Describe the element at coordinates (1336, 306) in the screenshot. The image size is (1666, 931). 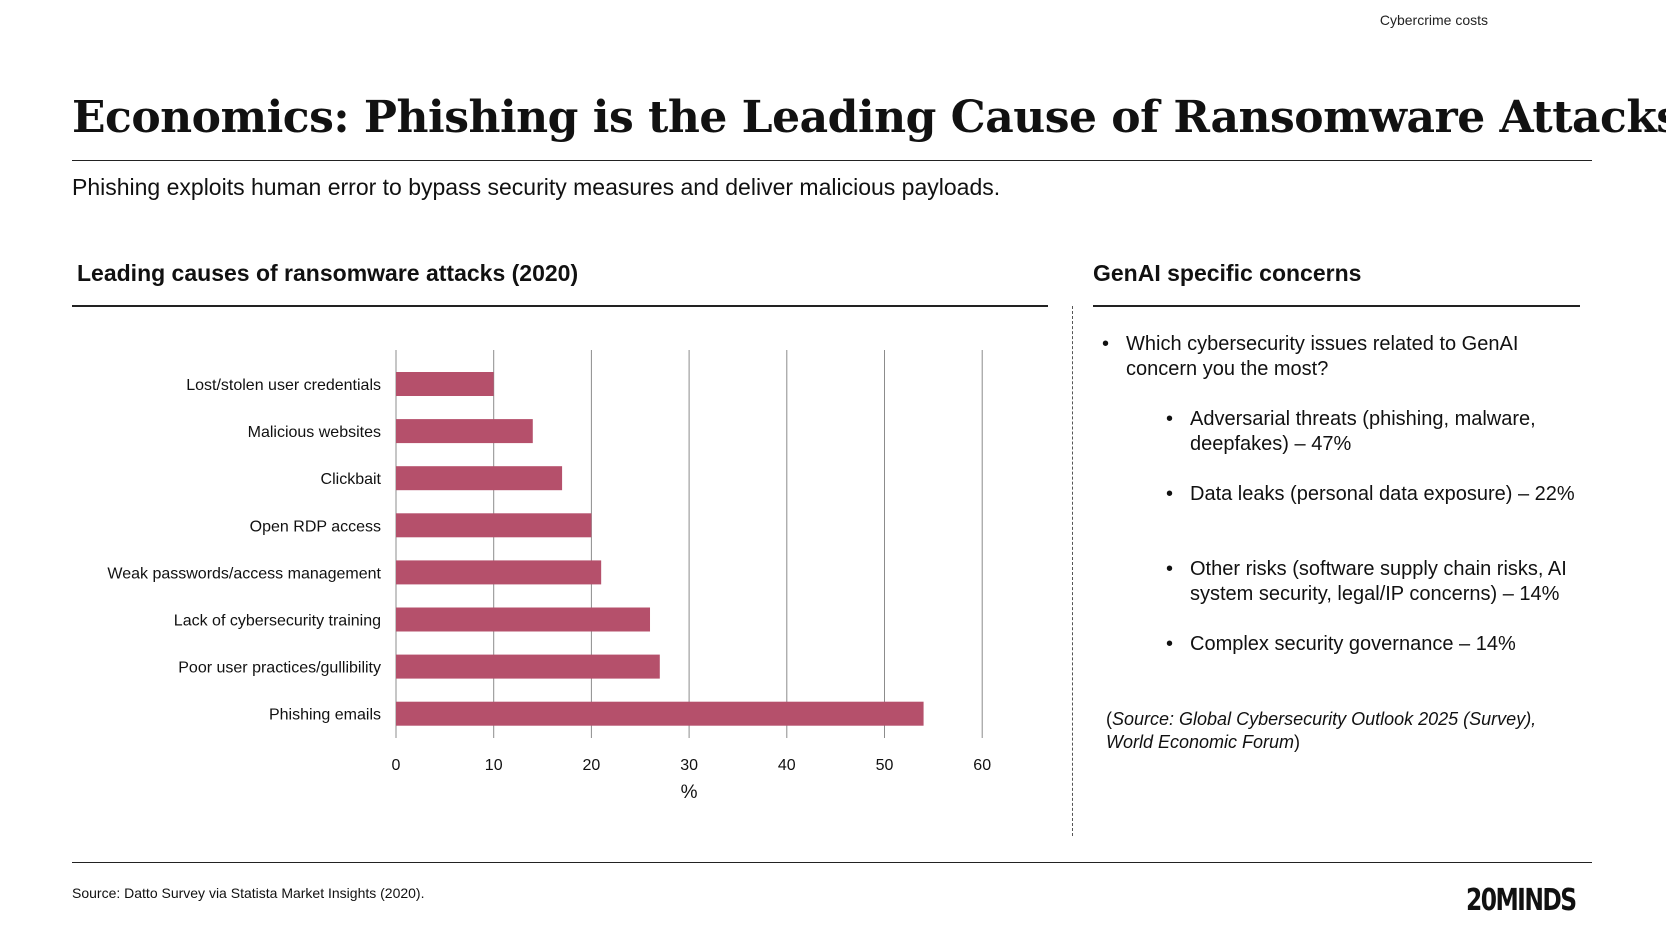
I see `concerns-section-rule` at that location.